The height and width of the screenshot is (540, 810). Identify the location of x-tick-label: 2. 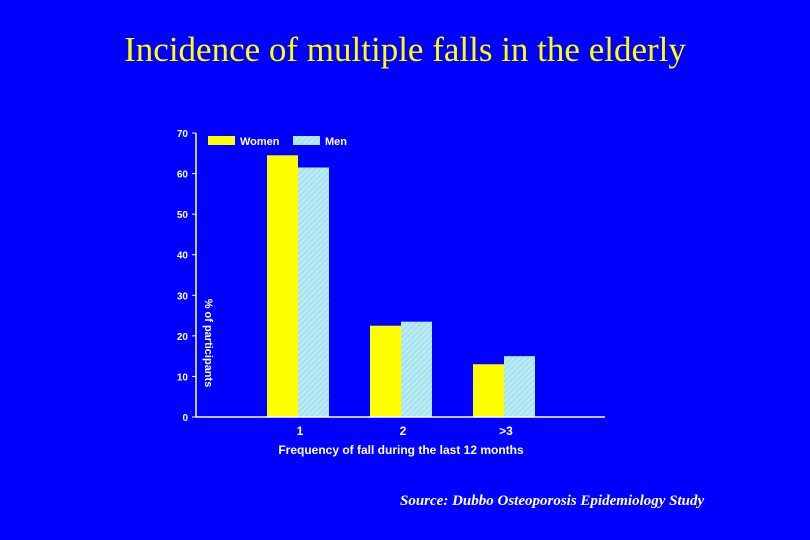
(403, 431).